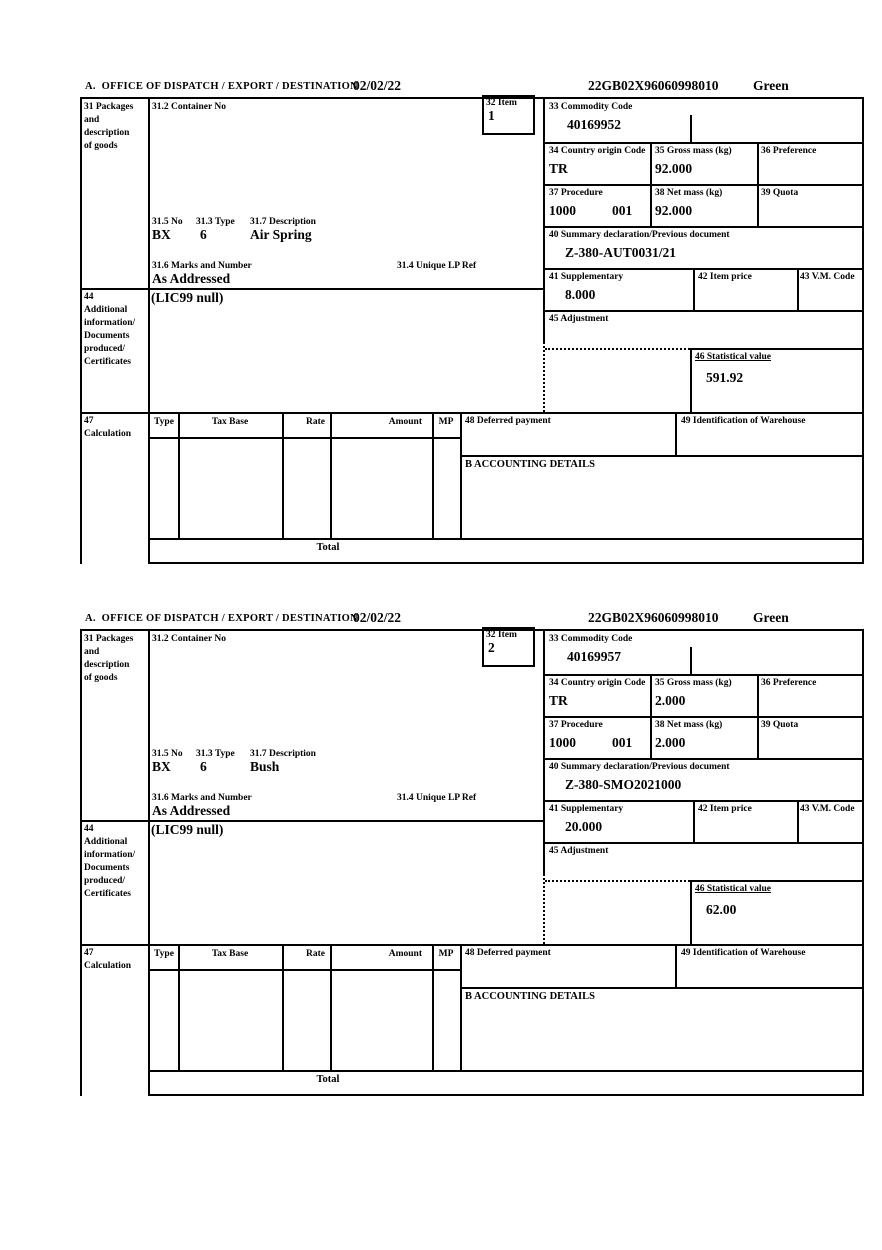  What do you see at coordinates (780, 725) in the screenshot?
I see `quota-label: 39 Quota` at bounding box center [780, 725].